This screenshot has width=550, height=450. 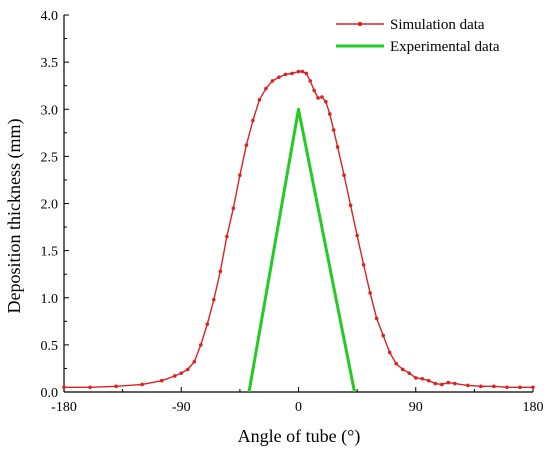 I want to click on legend-marker, so click(x=360, y=24).